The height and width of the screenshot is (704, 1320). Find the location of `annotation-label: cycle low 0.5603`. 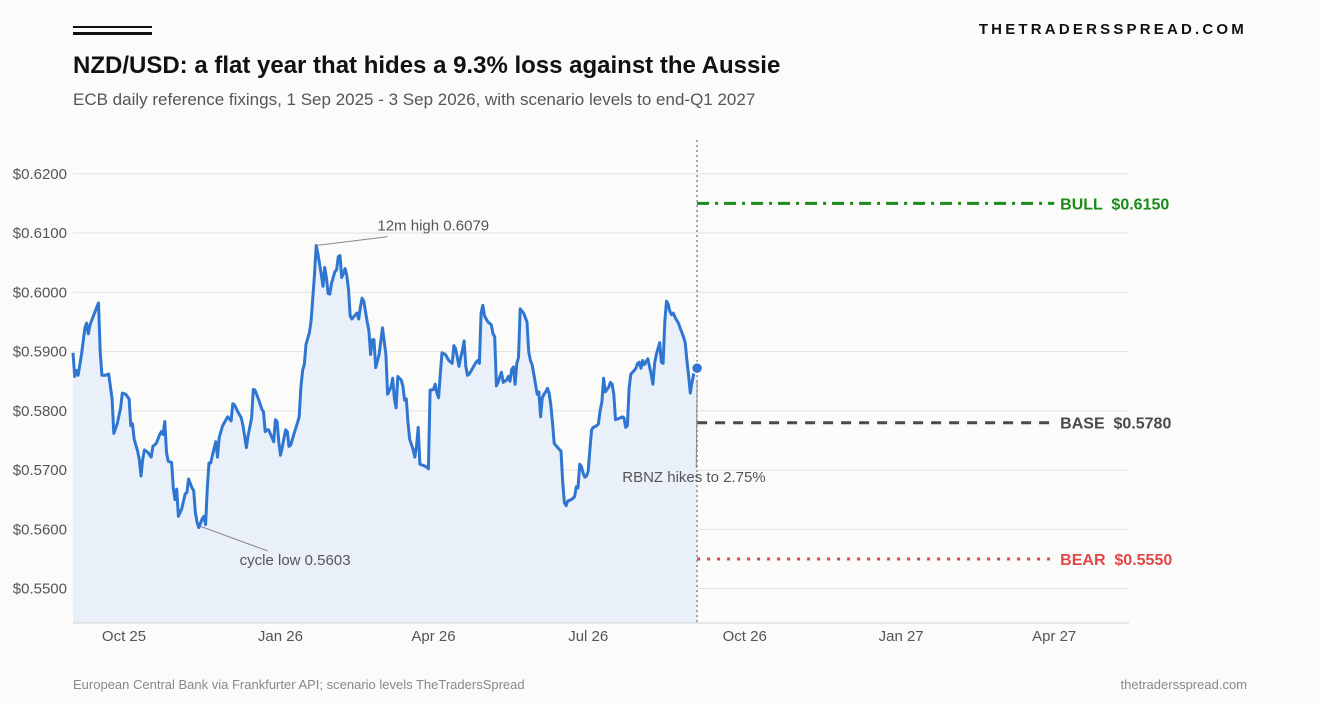

annotation-label: cycle low 0.5603 is located at coordinates (295, 560).